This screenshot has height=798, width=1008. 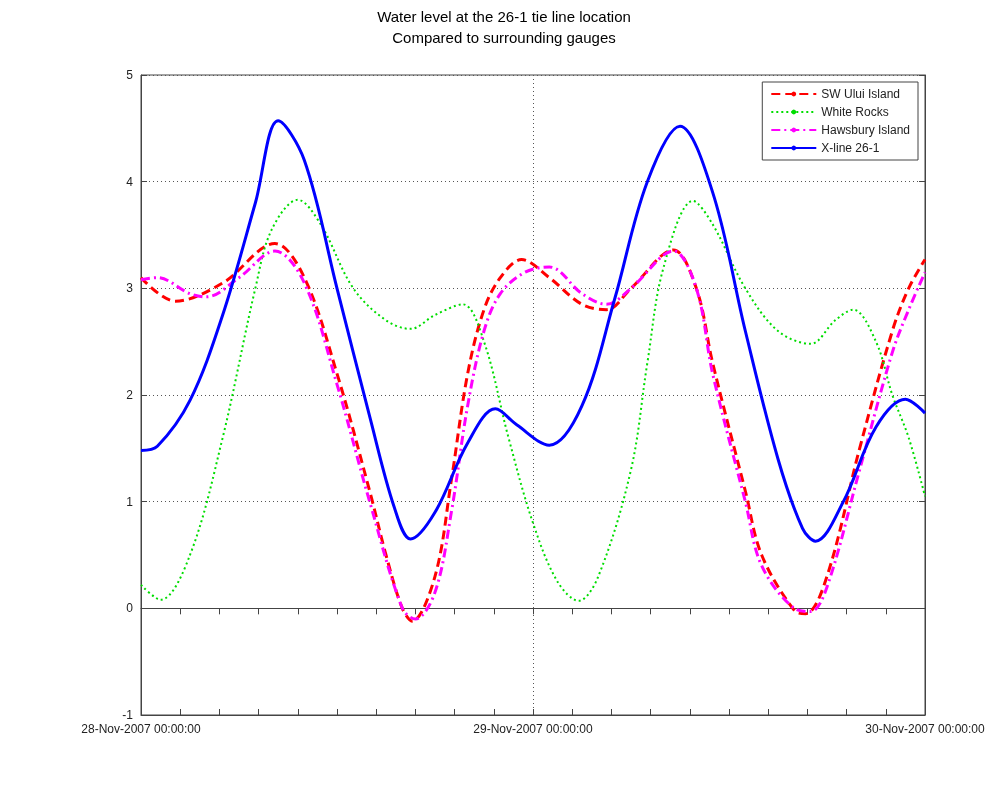 I want to click on x-tick-label: 30-Nov-2007 00:00:00, so click(x=925, y=729).